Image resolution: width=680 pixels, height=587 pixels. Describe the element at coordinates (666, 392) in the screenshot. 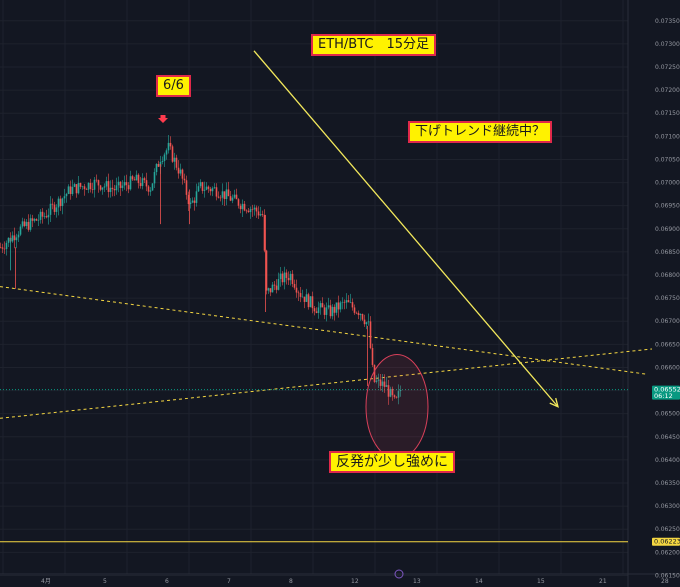

I see `current-price-tag-bg` at that location.